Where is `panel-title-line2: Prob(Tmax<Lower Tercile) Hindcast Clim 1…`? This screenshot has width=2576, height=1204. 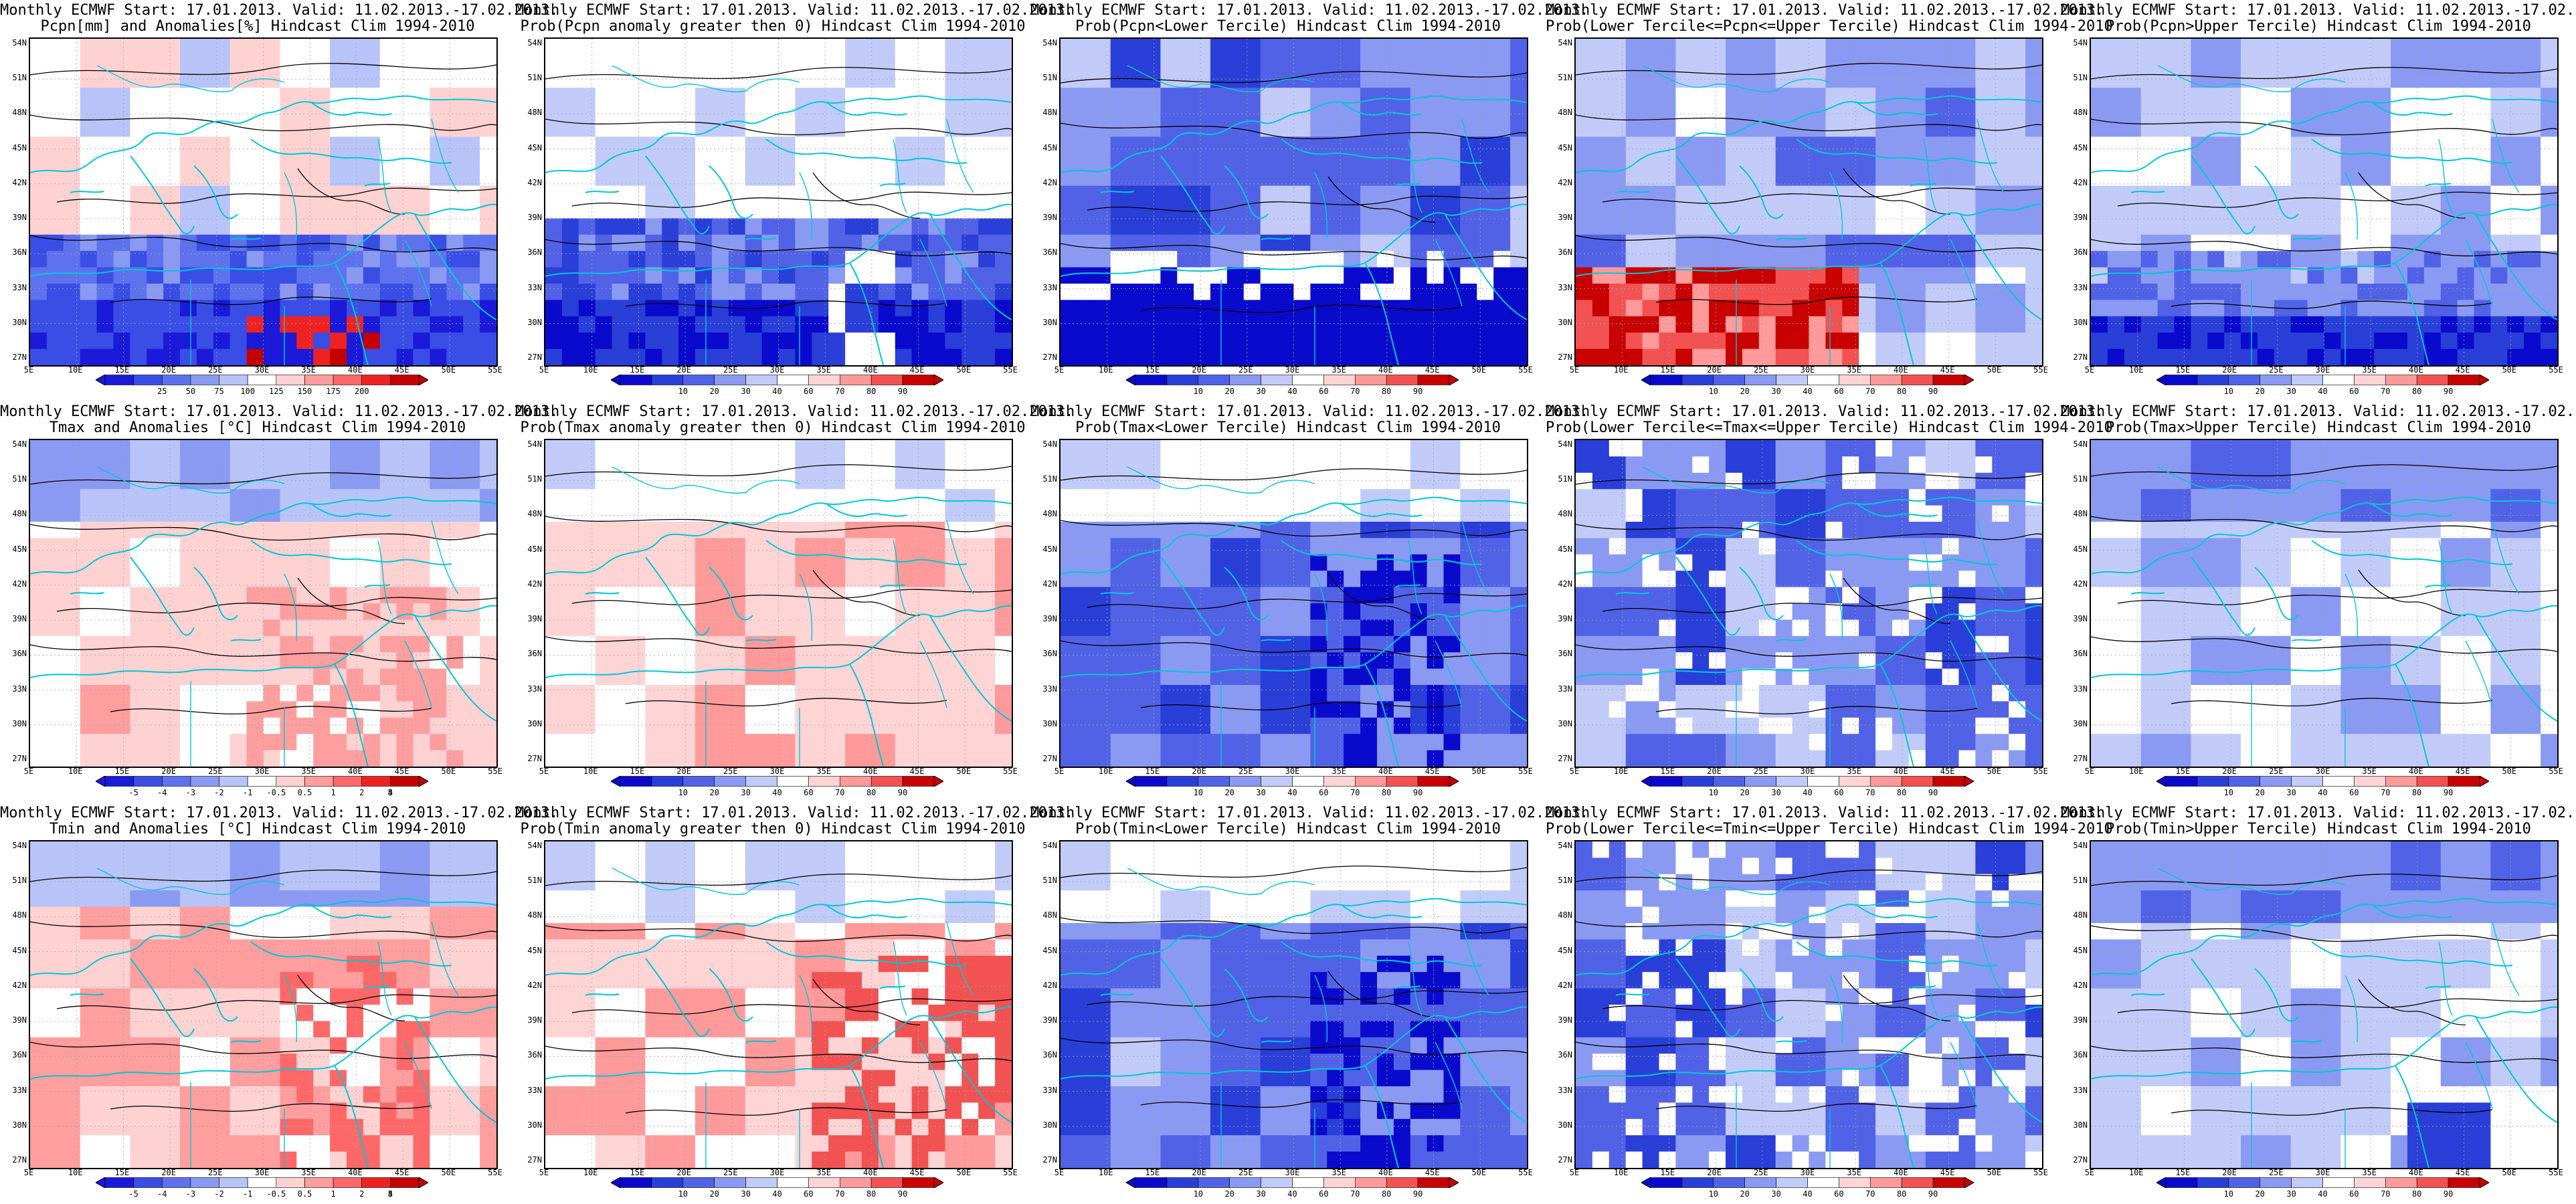 panel-title-line2: Prob(Tmax<Lower Tercile) Hindcast Clim 1… is located at coordinates (1288, 427).